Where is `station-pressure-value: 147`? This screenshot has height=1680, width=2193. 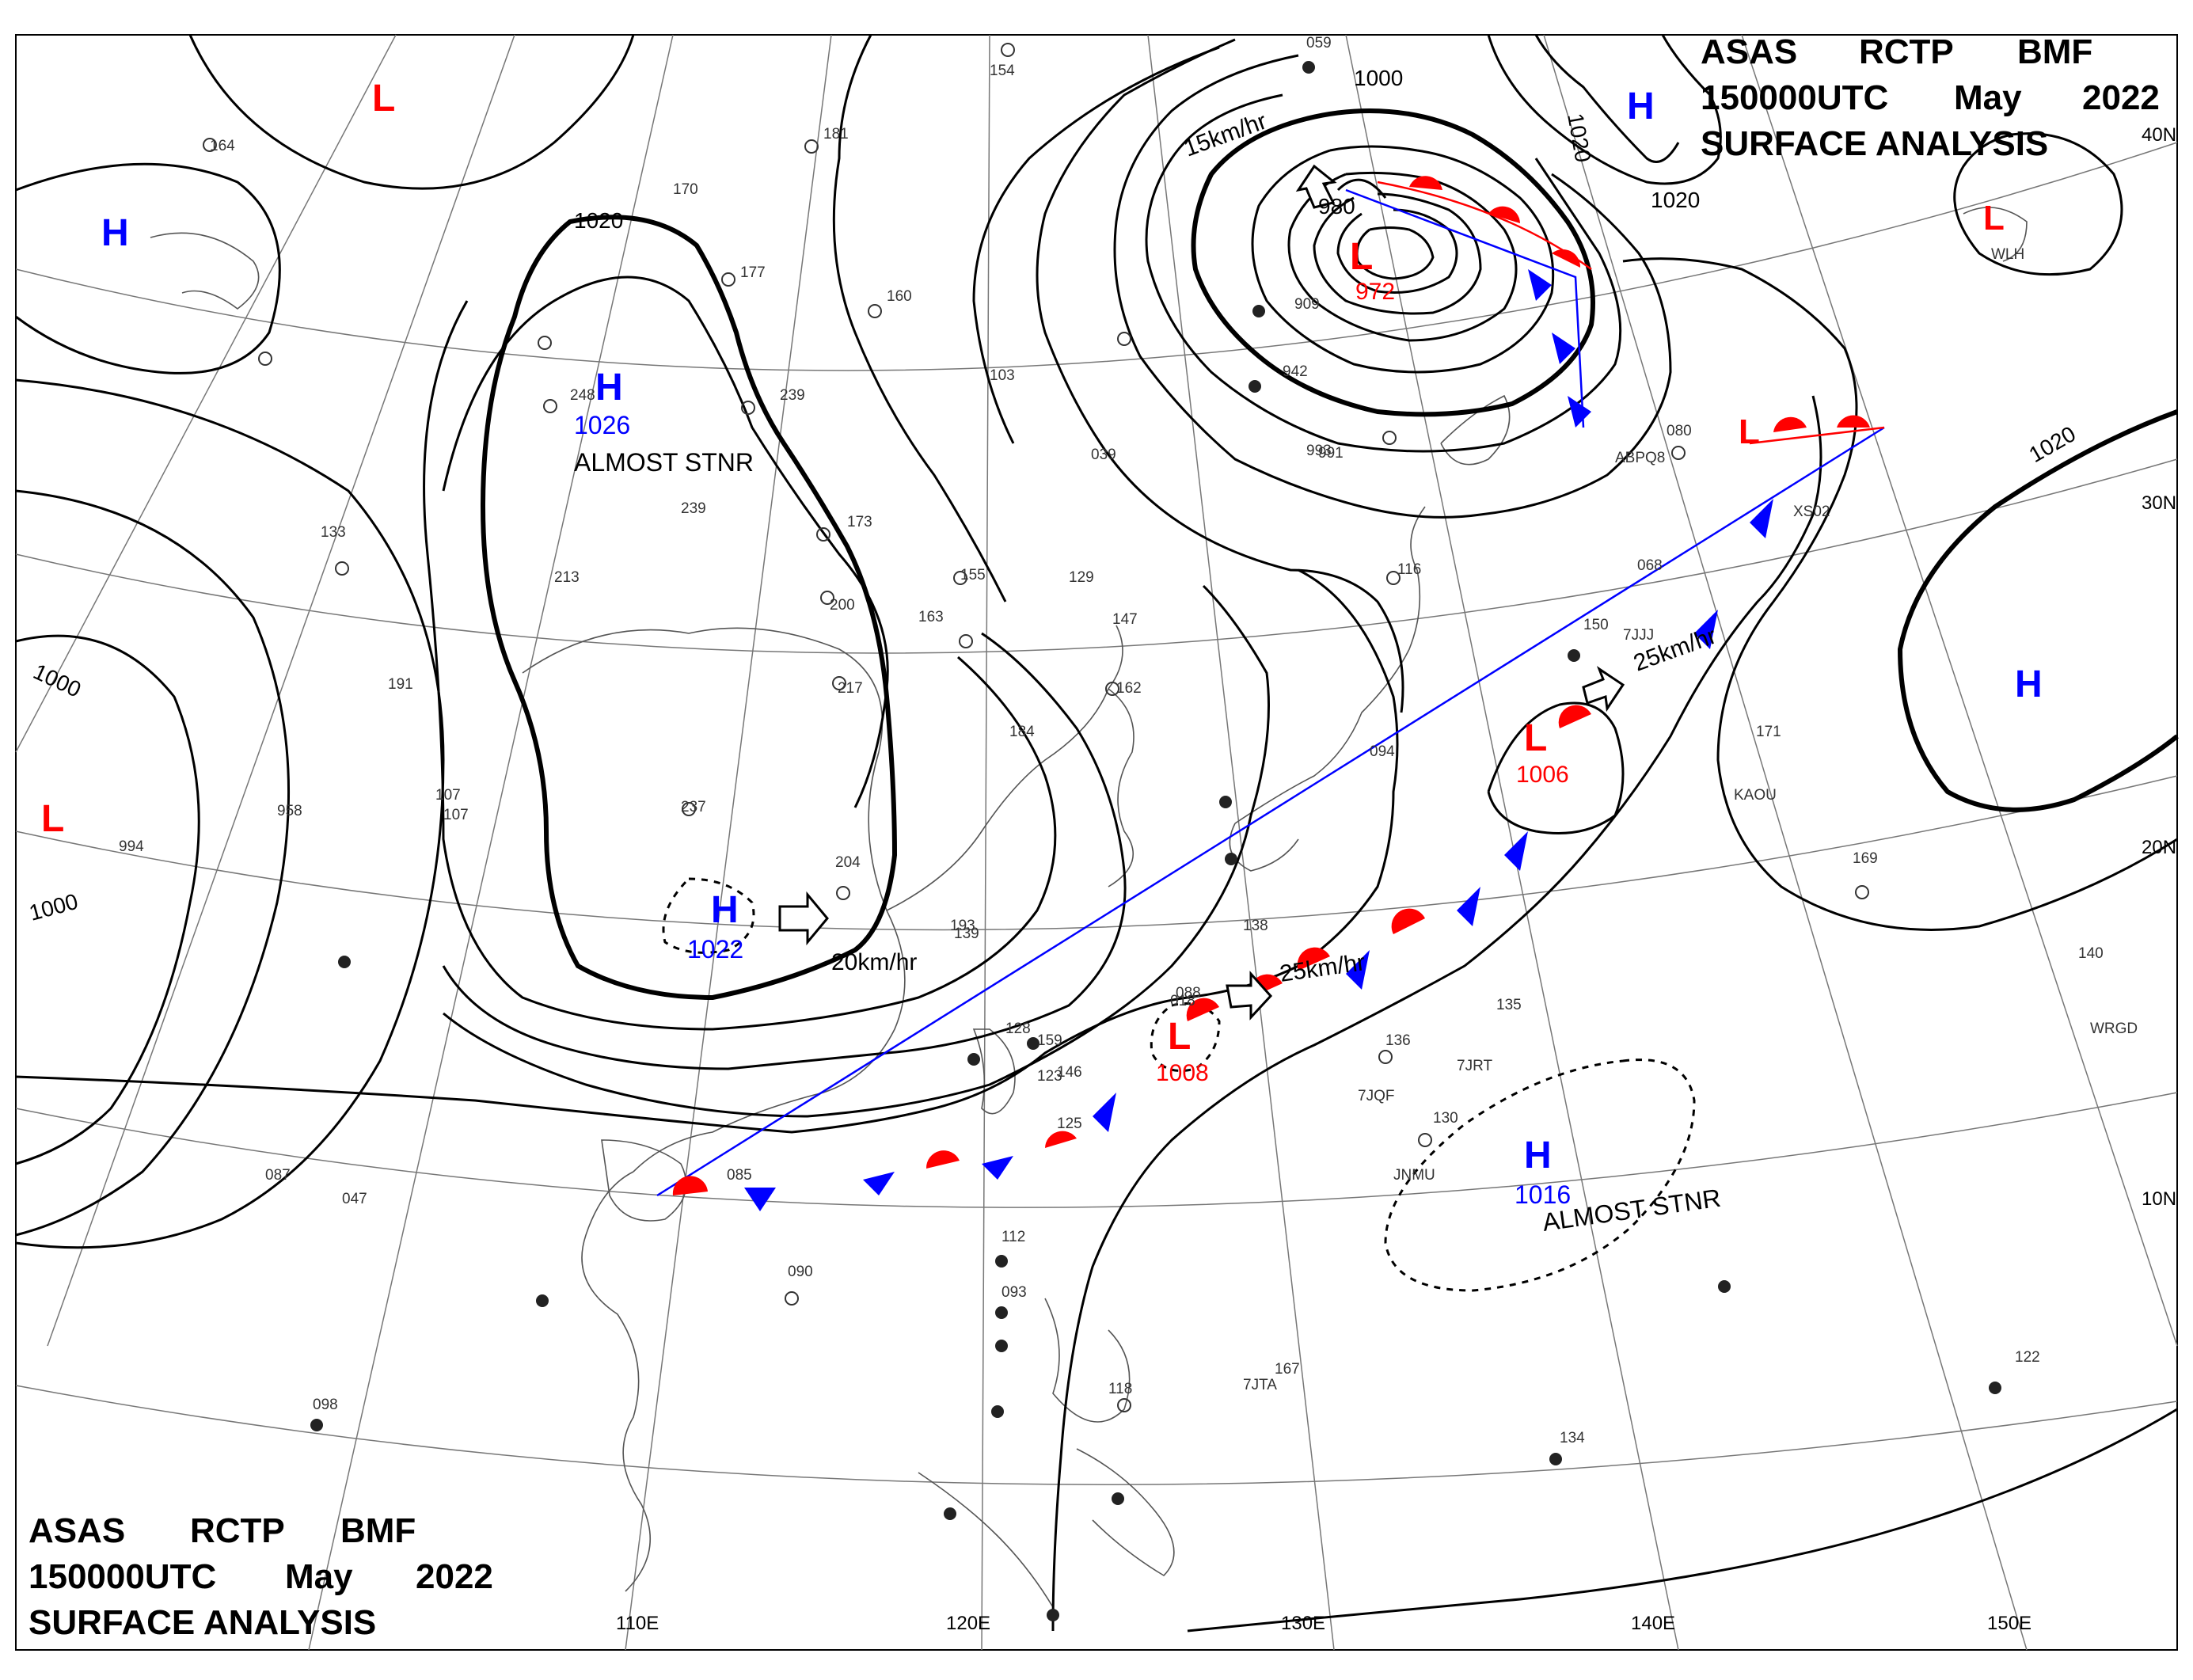 station-pressure-value: 147 is located at coordinates (1125, 619).